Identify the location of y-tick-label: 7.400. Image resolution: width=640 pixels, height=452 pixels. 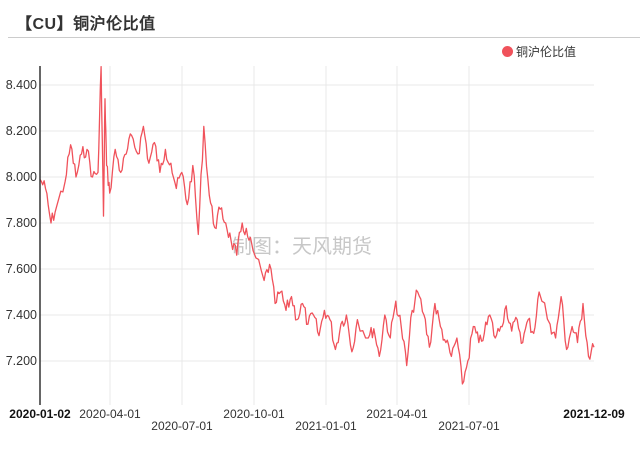
(21, 315).